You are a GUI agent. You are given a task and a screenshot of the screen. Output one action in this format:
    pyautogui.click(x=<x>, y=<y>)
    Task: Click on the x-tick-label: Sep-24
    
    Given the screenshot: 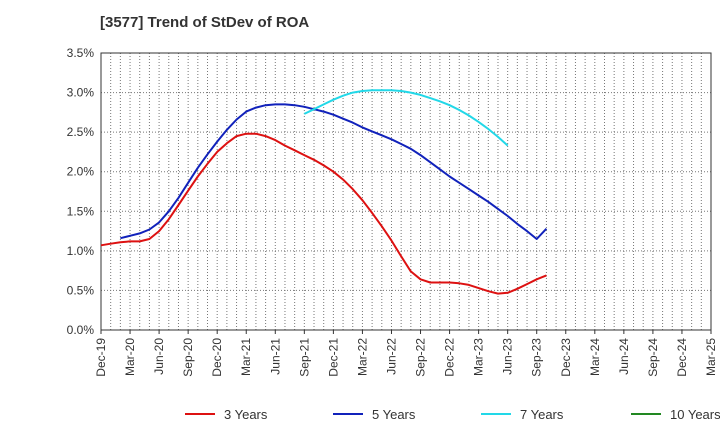 What is the action you would take?
    pyautogui.click(x=653, y=357)
    